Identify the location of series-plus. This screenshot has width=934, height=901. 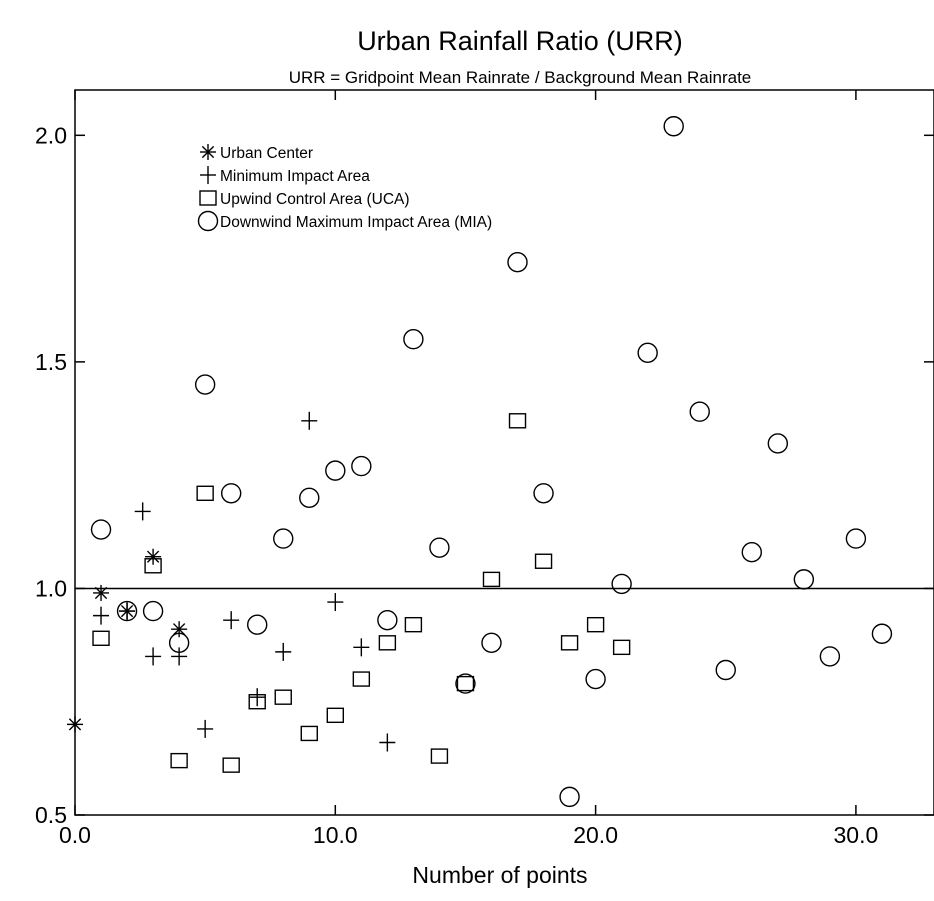
(244, 581).